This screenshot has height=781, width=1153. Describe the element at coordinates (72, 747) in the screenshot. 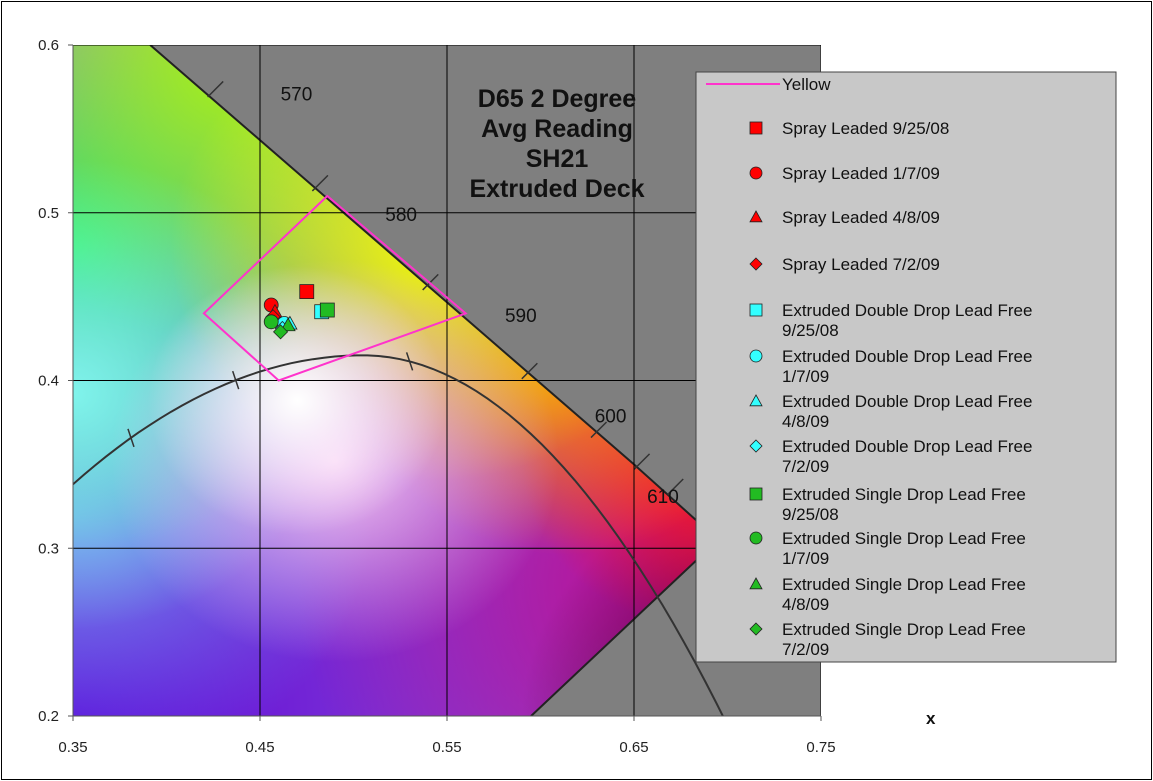

I see `x-tick-label: 0.35` at that location.